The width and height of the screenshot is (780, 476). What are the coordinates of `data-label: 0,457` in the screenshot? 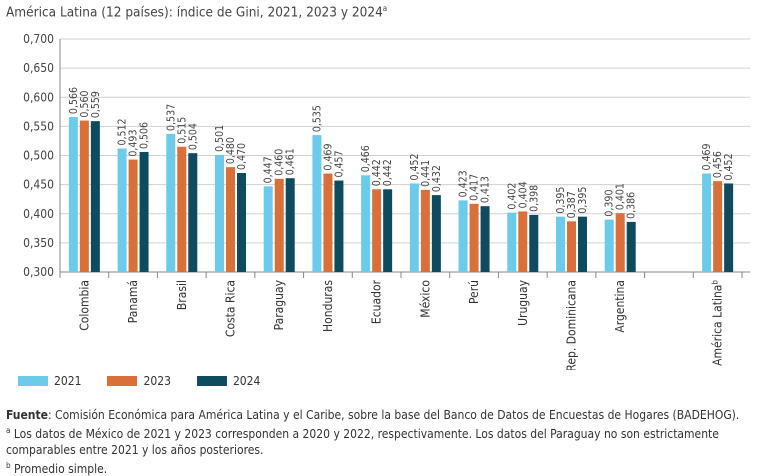 It's located at (339, 164).